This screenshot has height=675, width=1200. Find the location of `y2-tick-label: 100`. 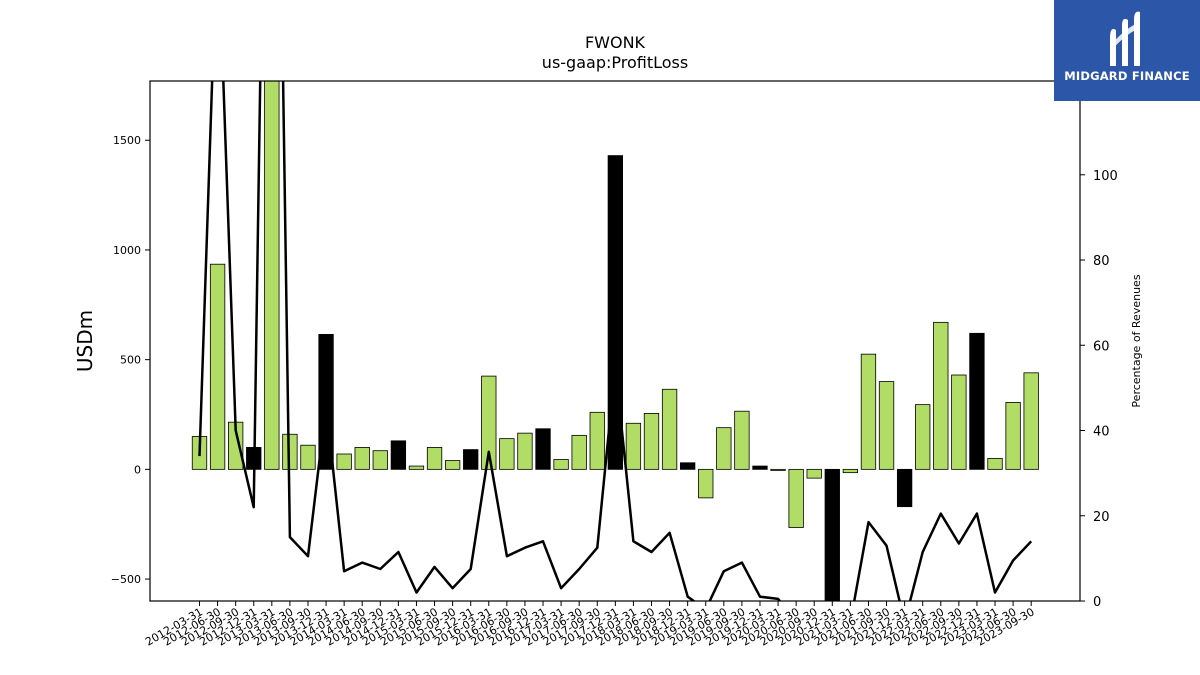

y2-tick-label: 100 is located at coordinates (1105, 176).